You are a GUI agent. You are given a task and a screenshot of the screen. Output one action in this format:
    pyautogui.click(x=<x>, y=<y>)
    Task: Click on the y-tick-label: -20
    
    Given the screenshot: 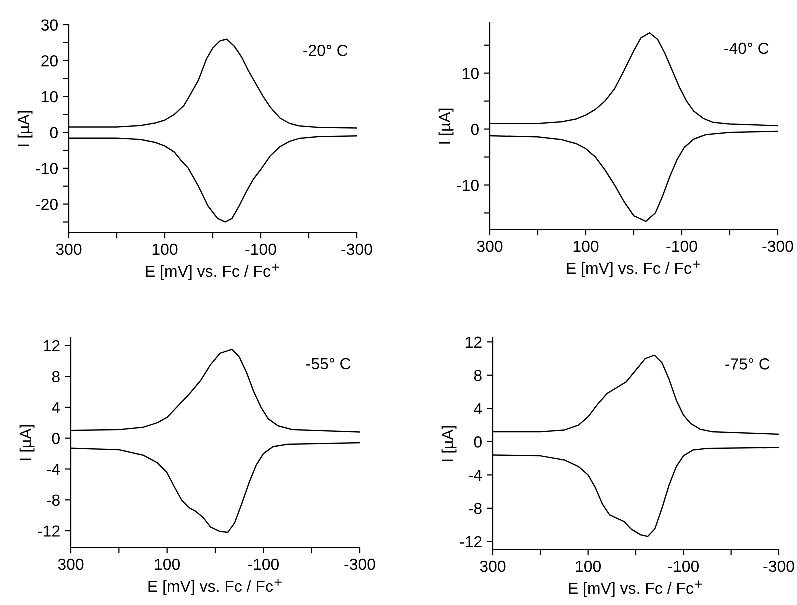 What is the action you would take?
    pyautogui.click(x=47, y=204)
    